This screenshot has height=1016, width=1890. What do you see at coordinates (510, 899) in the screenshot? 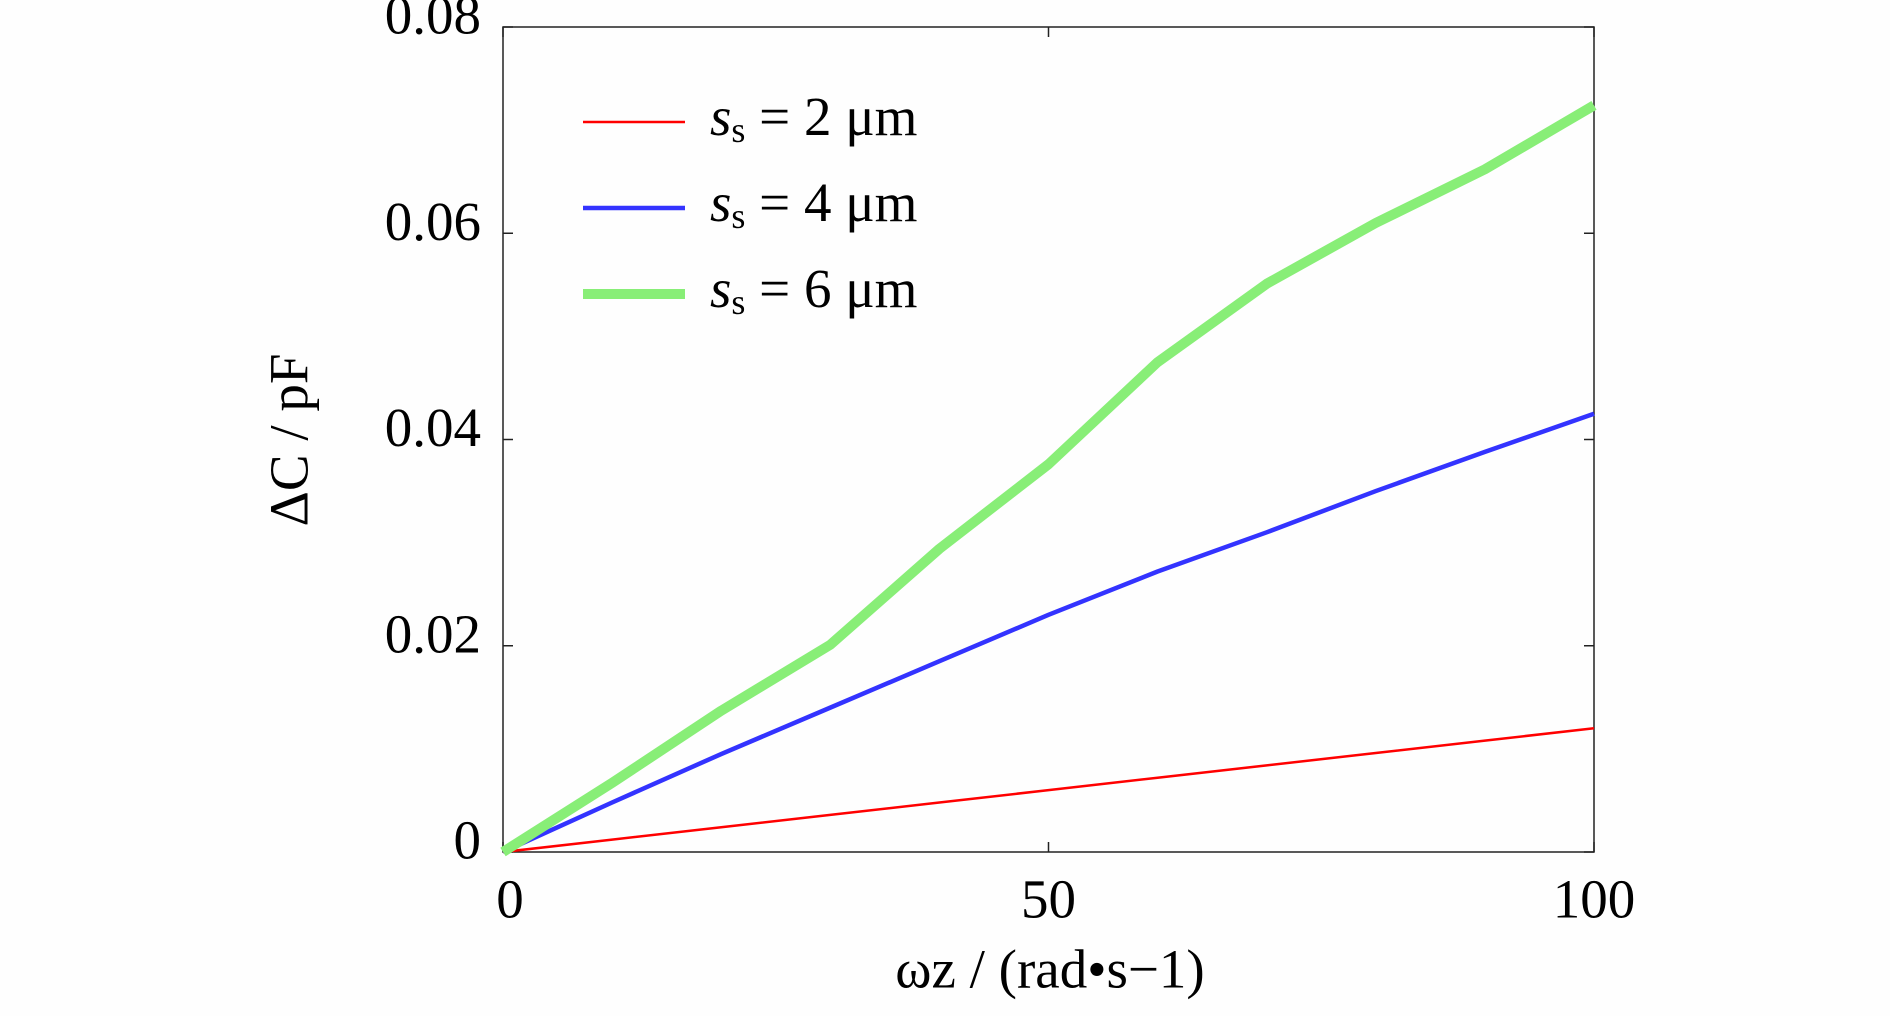
I see `x-tick-label: 0` at bounding box center [510, 899].